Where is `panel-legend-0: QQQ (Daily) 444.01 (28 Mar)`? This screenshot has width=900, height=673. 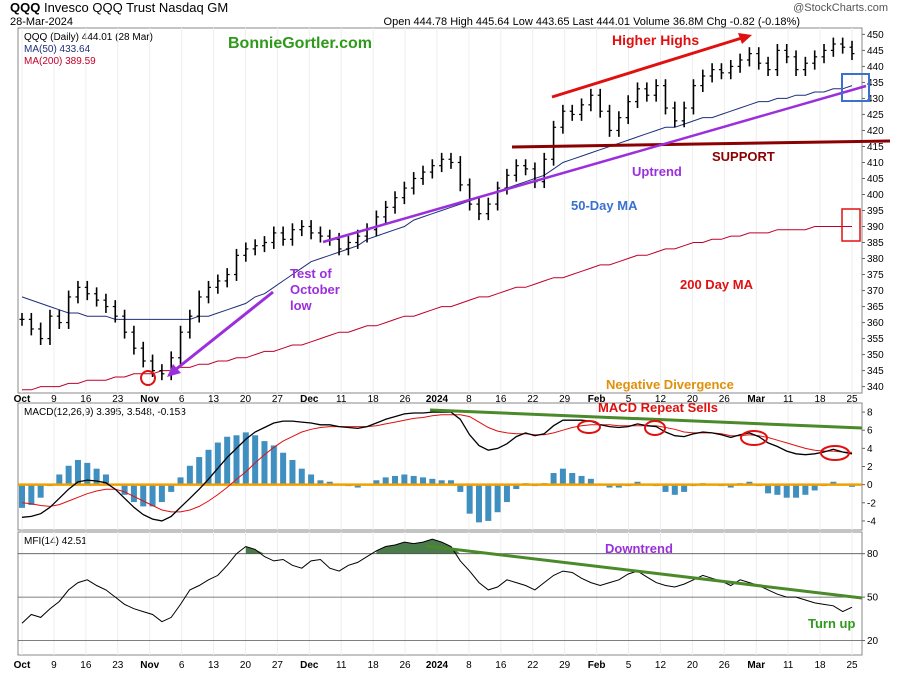
panel-legend-0: QQQ (Daily) 444.01 (28 Mar) is located at coordinates (88, 37).